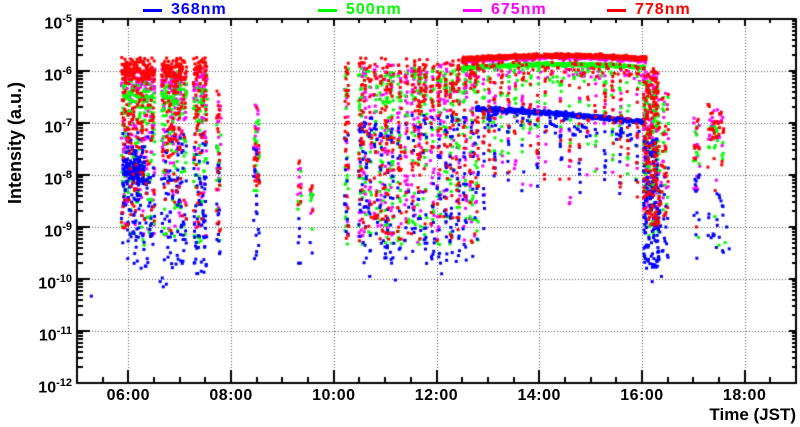  I want to click on legend-label: 778nm, so click(663, 9).